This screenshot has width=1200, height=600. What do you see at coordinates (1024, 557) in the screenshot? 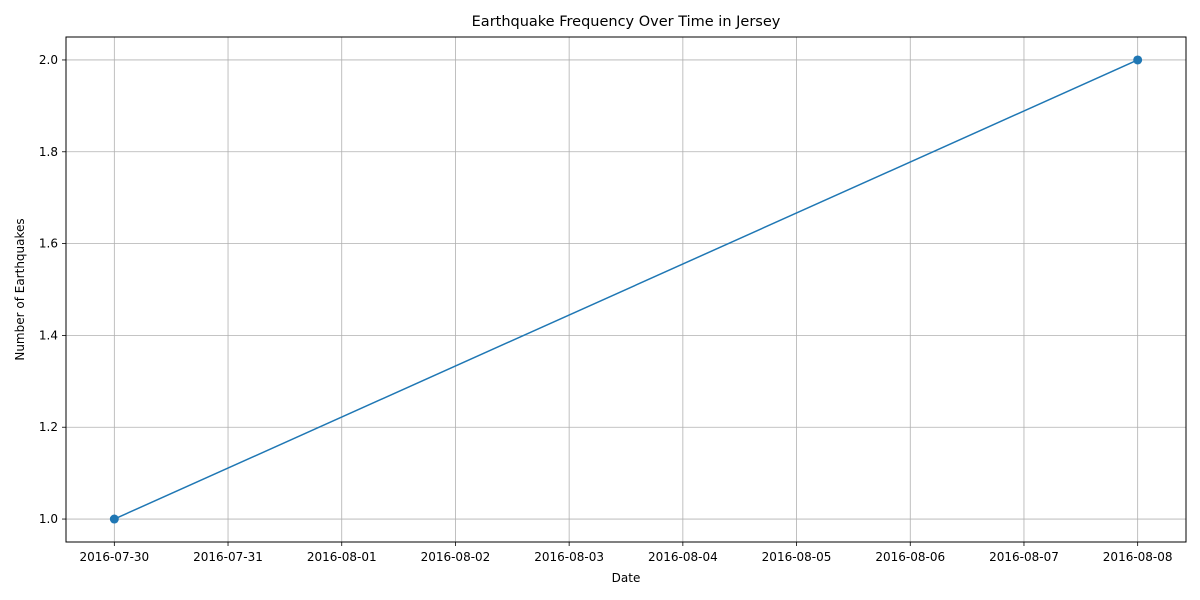
I see `x-tick-label: 2016-08-07` at bounding box center [1024, 557].